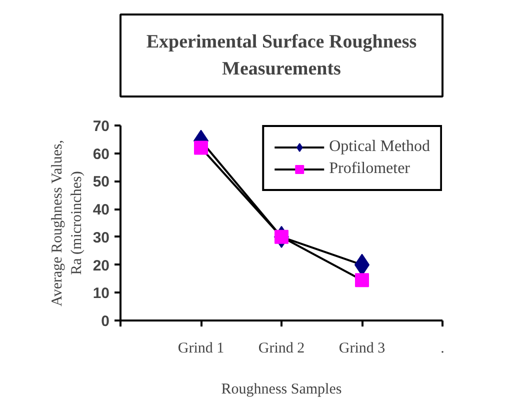 This screenshot has width=522, height=400. Describe the element at coordinates (101, 154) in the screenshot. I see `y-tick-label: 60` at that location.